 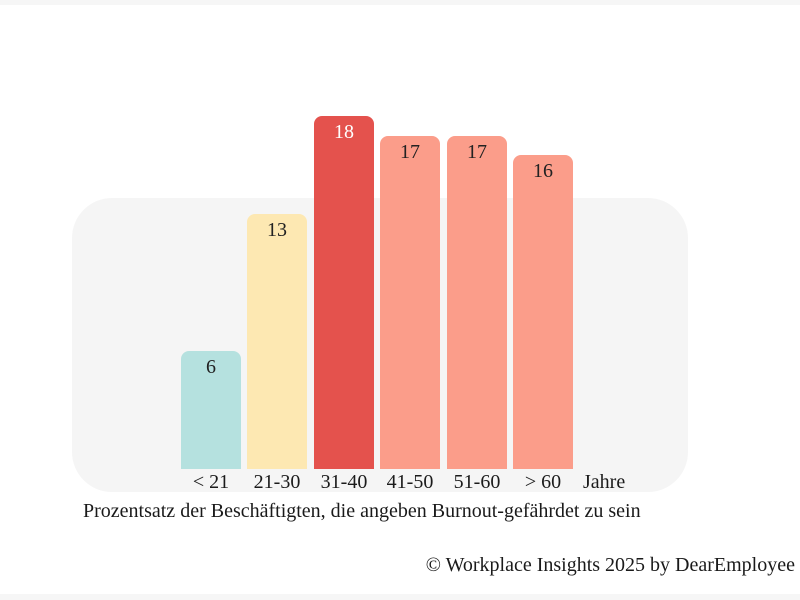 What do you see at coordinates (400, 2) in the screenshot?
I see `top-edge-strip` at bounding box center [400, 2].